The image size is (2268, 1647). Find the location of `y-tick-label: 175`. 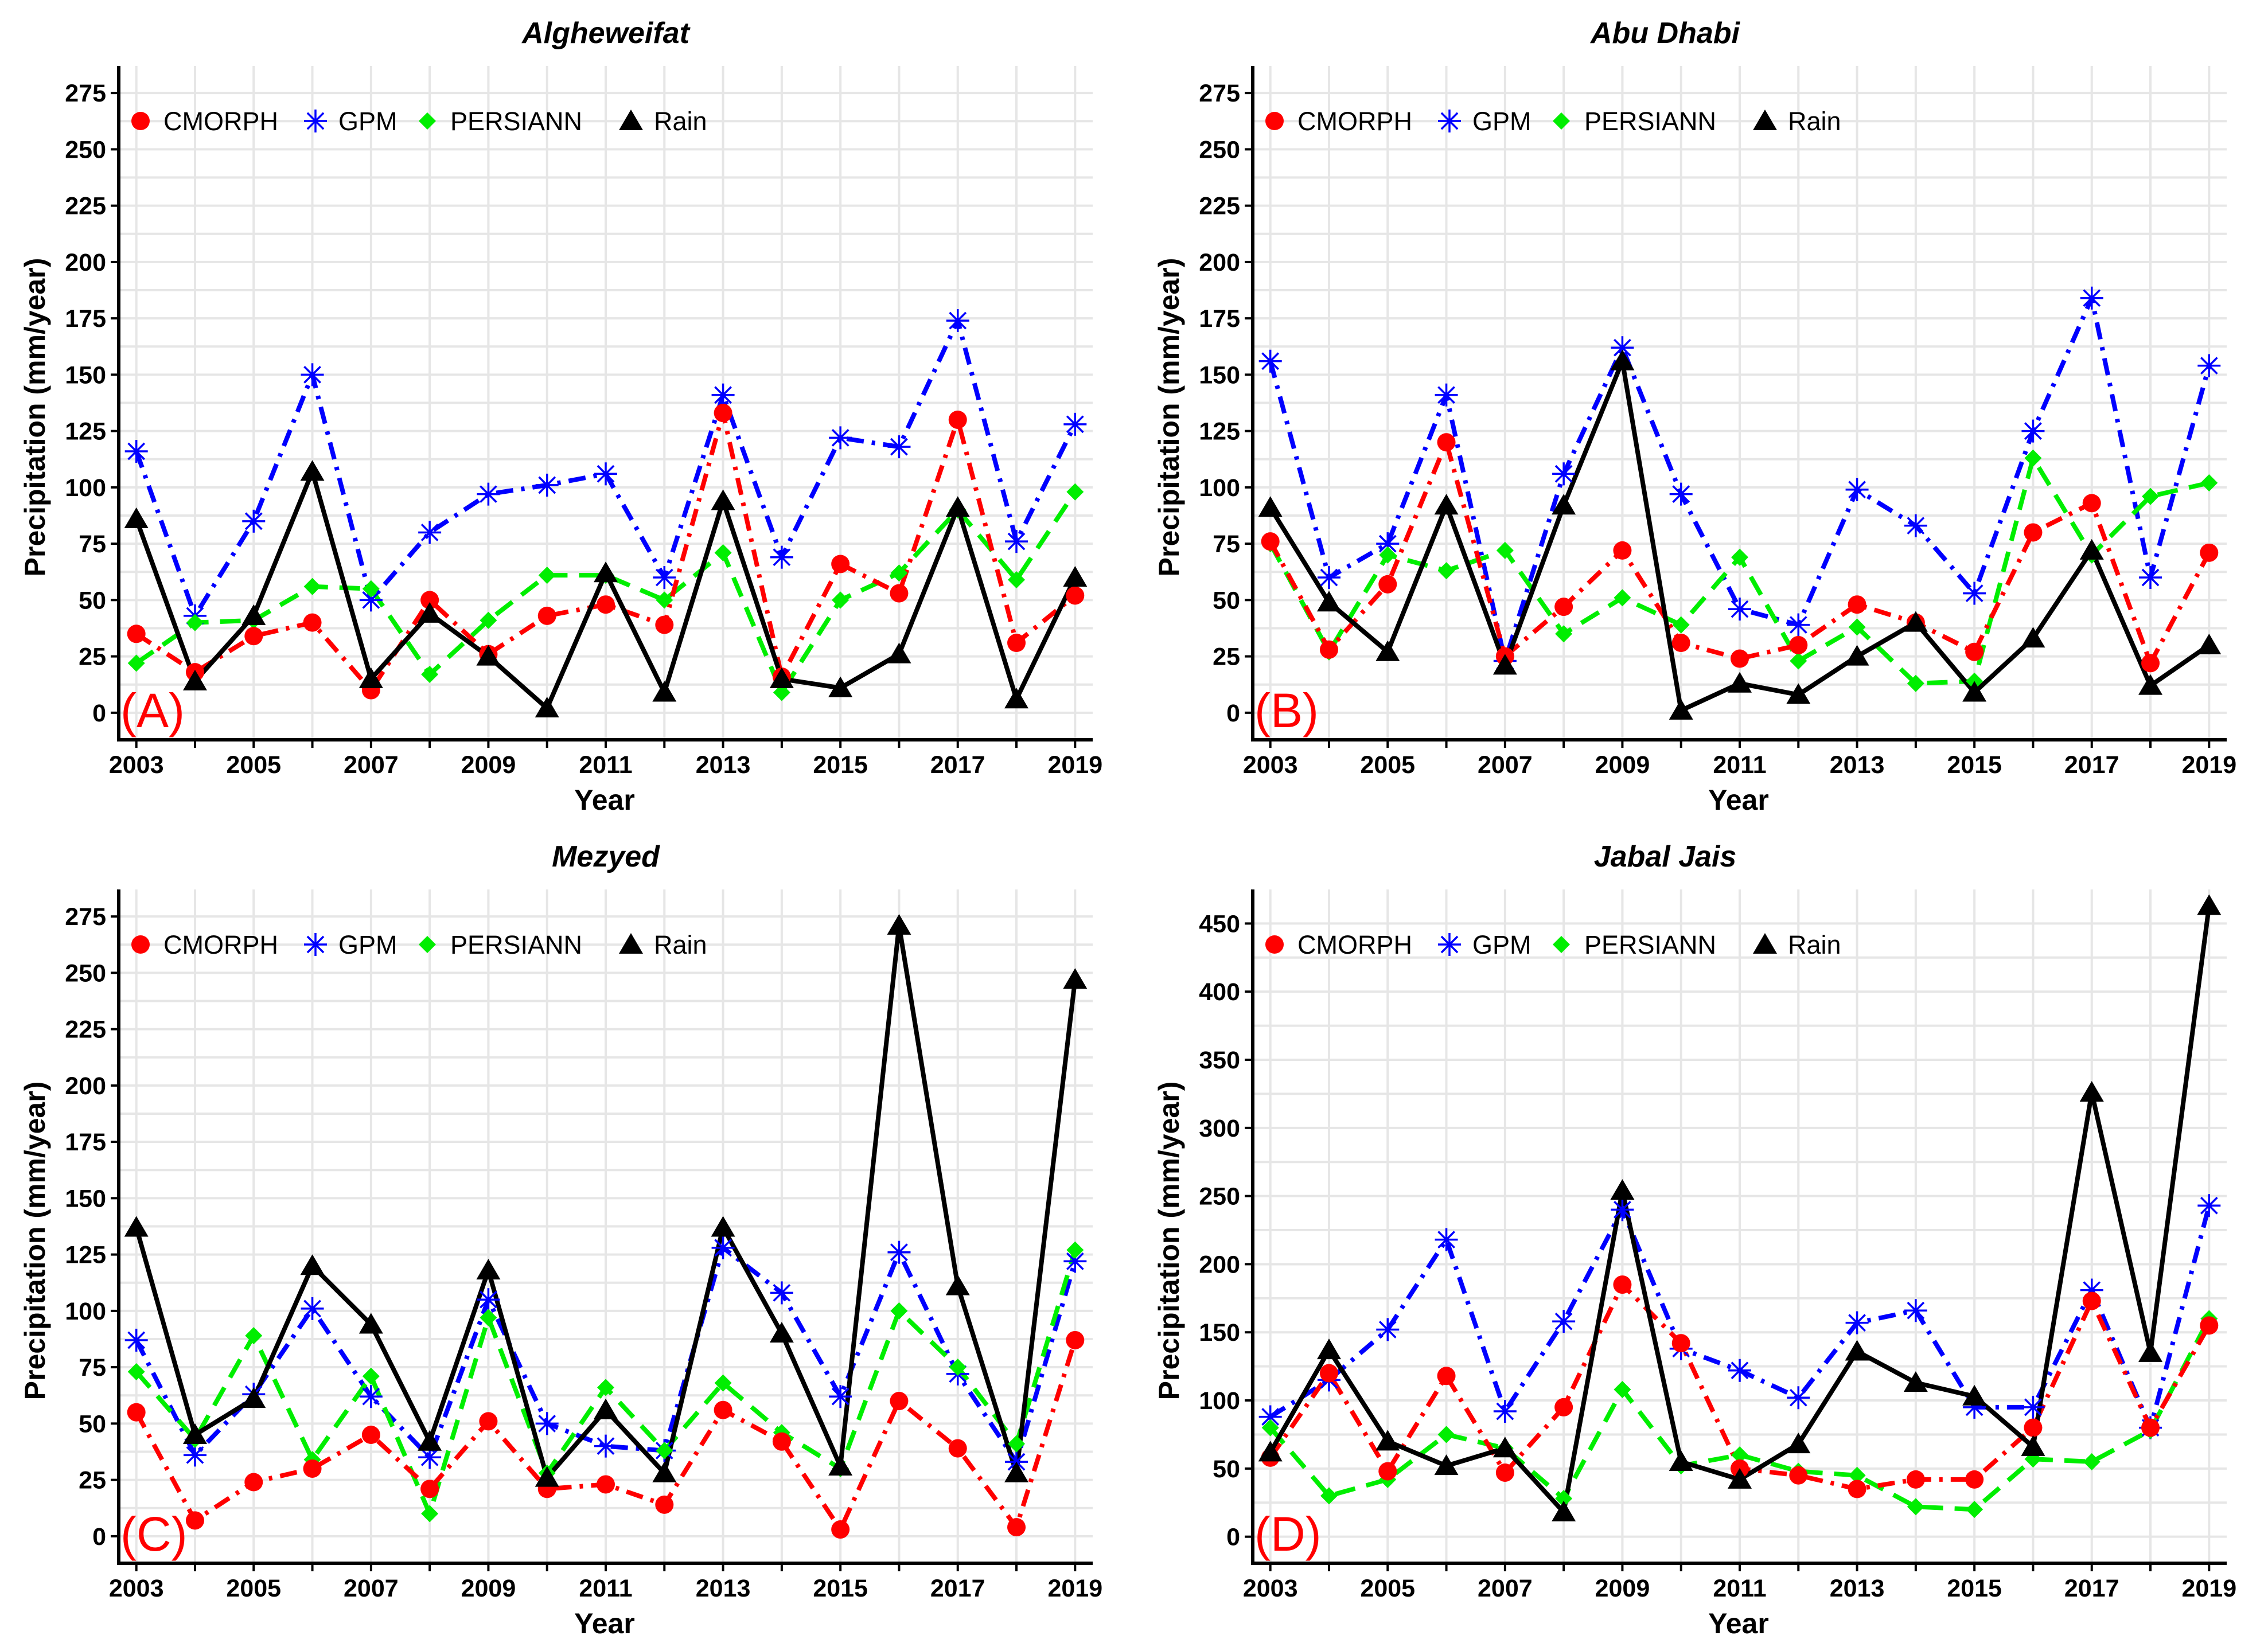

y-tick-label: 175 is located at coordinates (1219, 319).